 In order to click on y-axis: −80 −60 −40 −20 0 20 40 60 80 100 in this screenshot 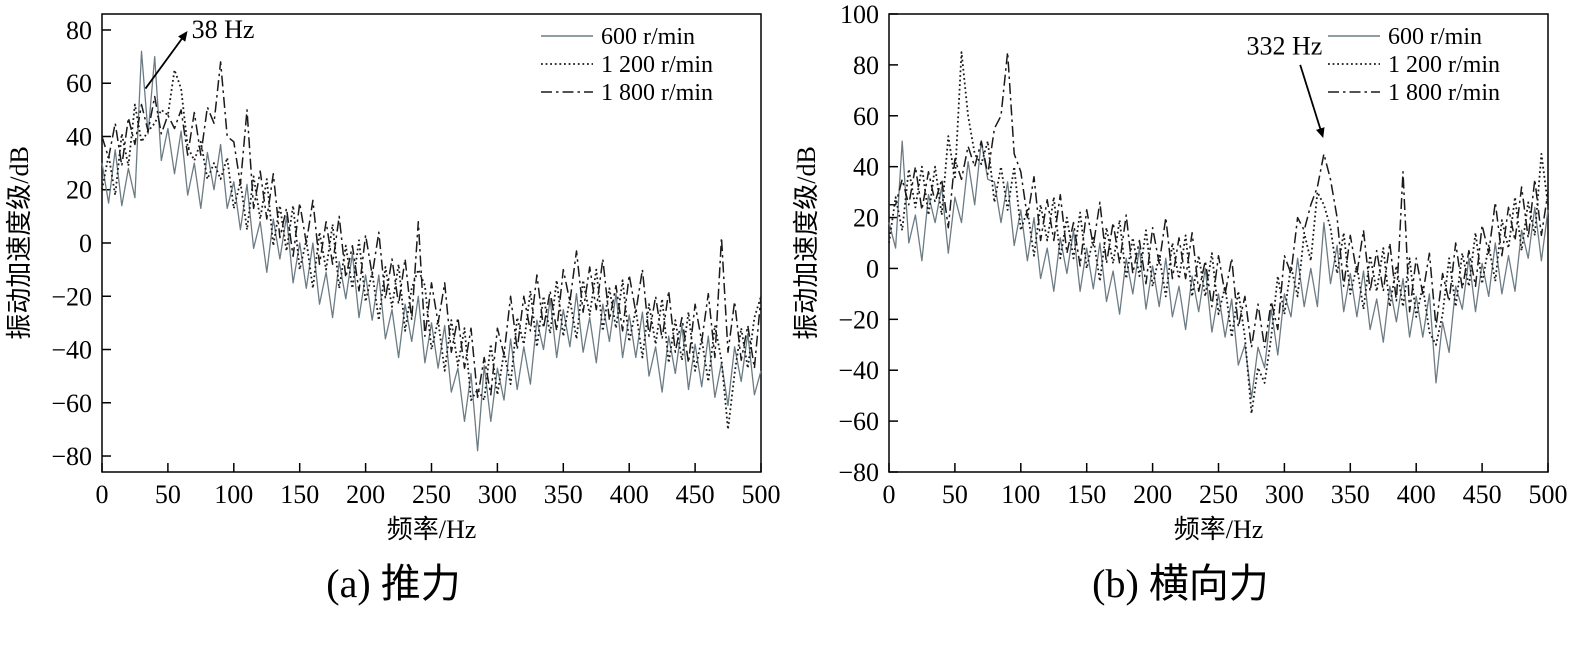, I will do `click(868, 243)`.